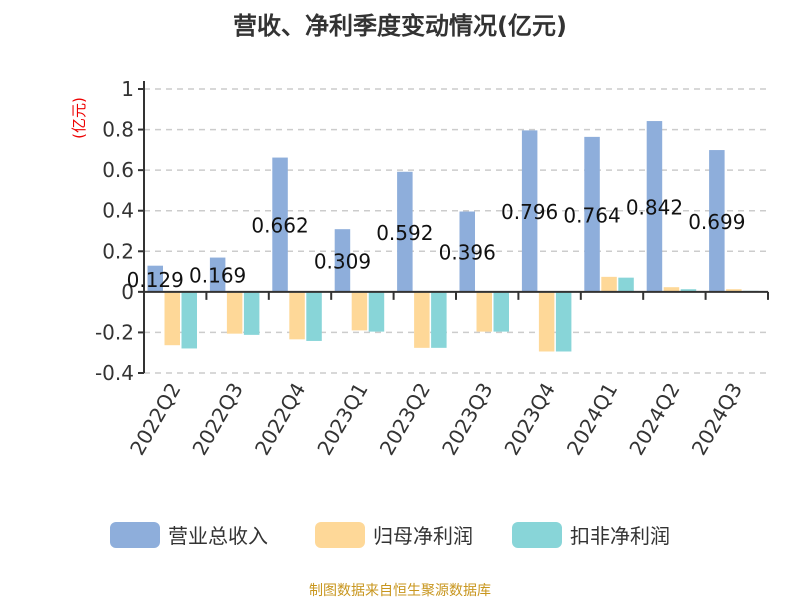  I want to click on data-label: 0.796, so click(529, 212).